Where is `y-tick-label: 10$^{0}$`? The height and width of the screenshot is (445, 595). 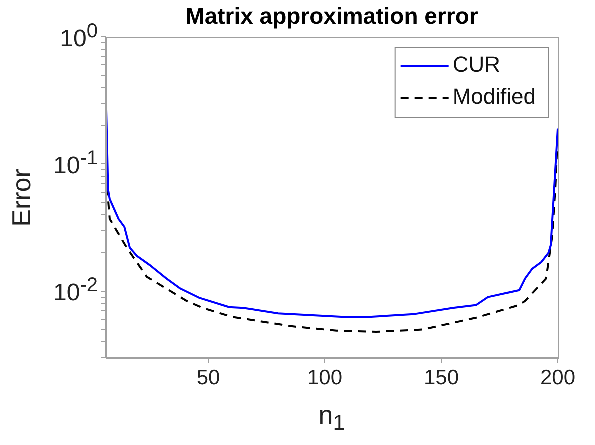
y-tick-label: 10$^{0}$ is located at coordinates (79, 37).